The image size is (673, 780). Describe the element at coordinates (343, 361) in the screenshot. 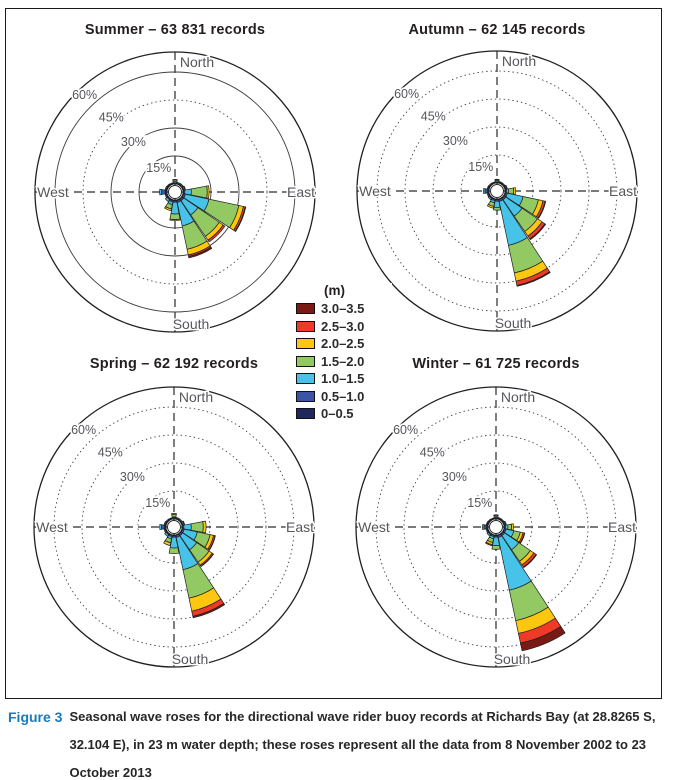

I see `legend-entry-label: 1.5–2.0` at that location.